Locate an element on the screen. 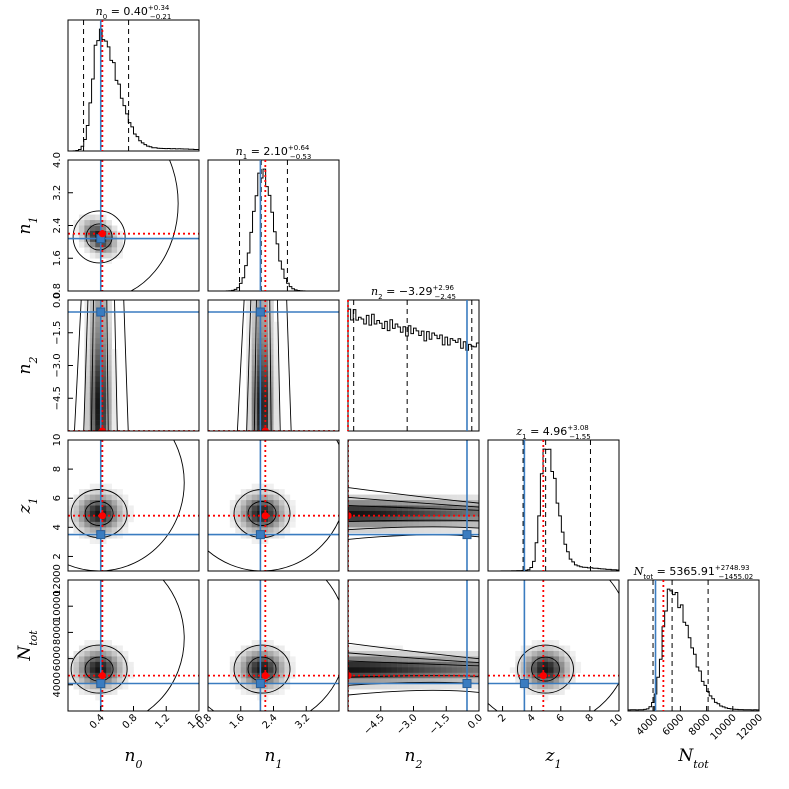 The height and width of the screenshot is (789, 789). xtick-label-n2: 0.0 is located at coordinates (475, 721).